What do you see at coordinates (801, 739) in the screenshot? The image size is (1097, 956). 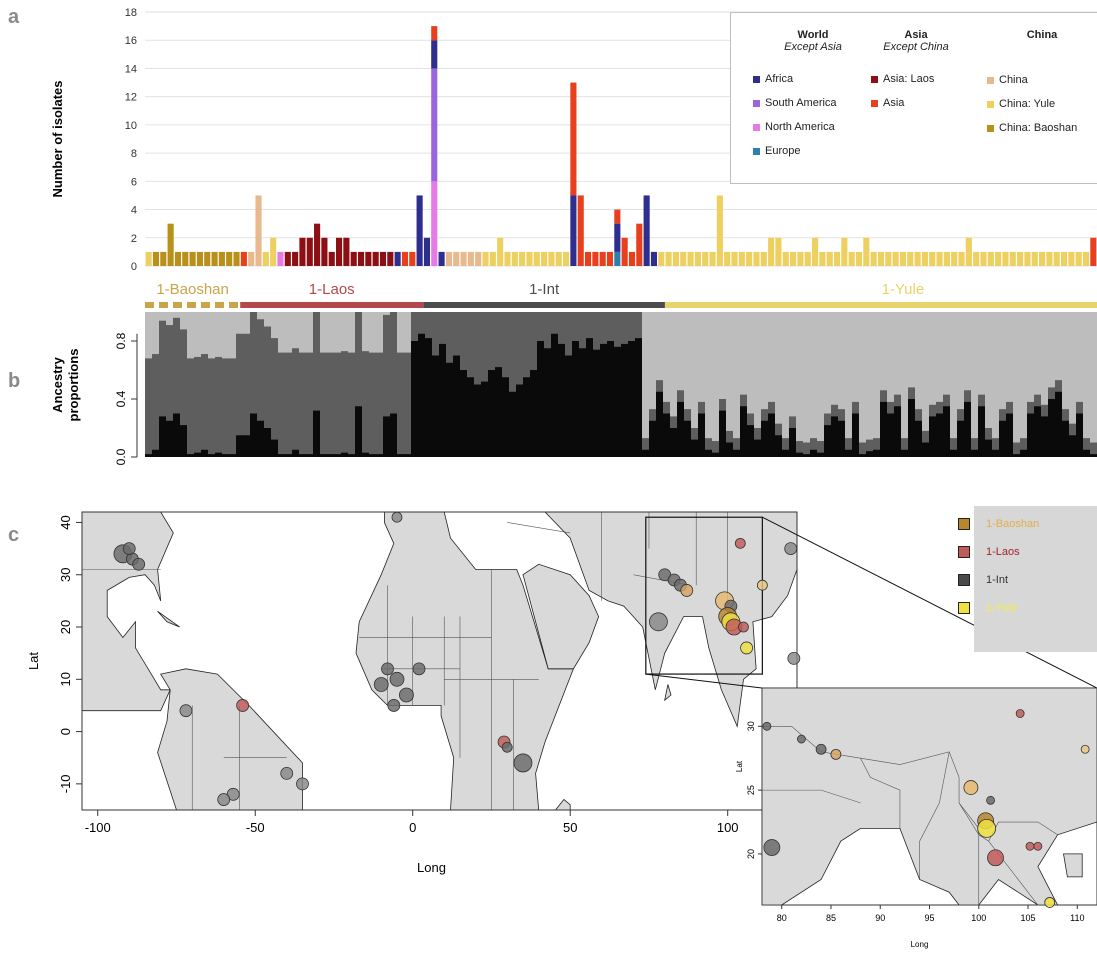 I see `inset-marker` at bounding box center [801, 739].